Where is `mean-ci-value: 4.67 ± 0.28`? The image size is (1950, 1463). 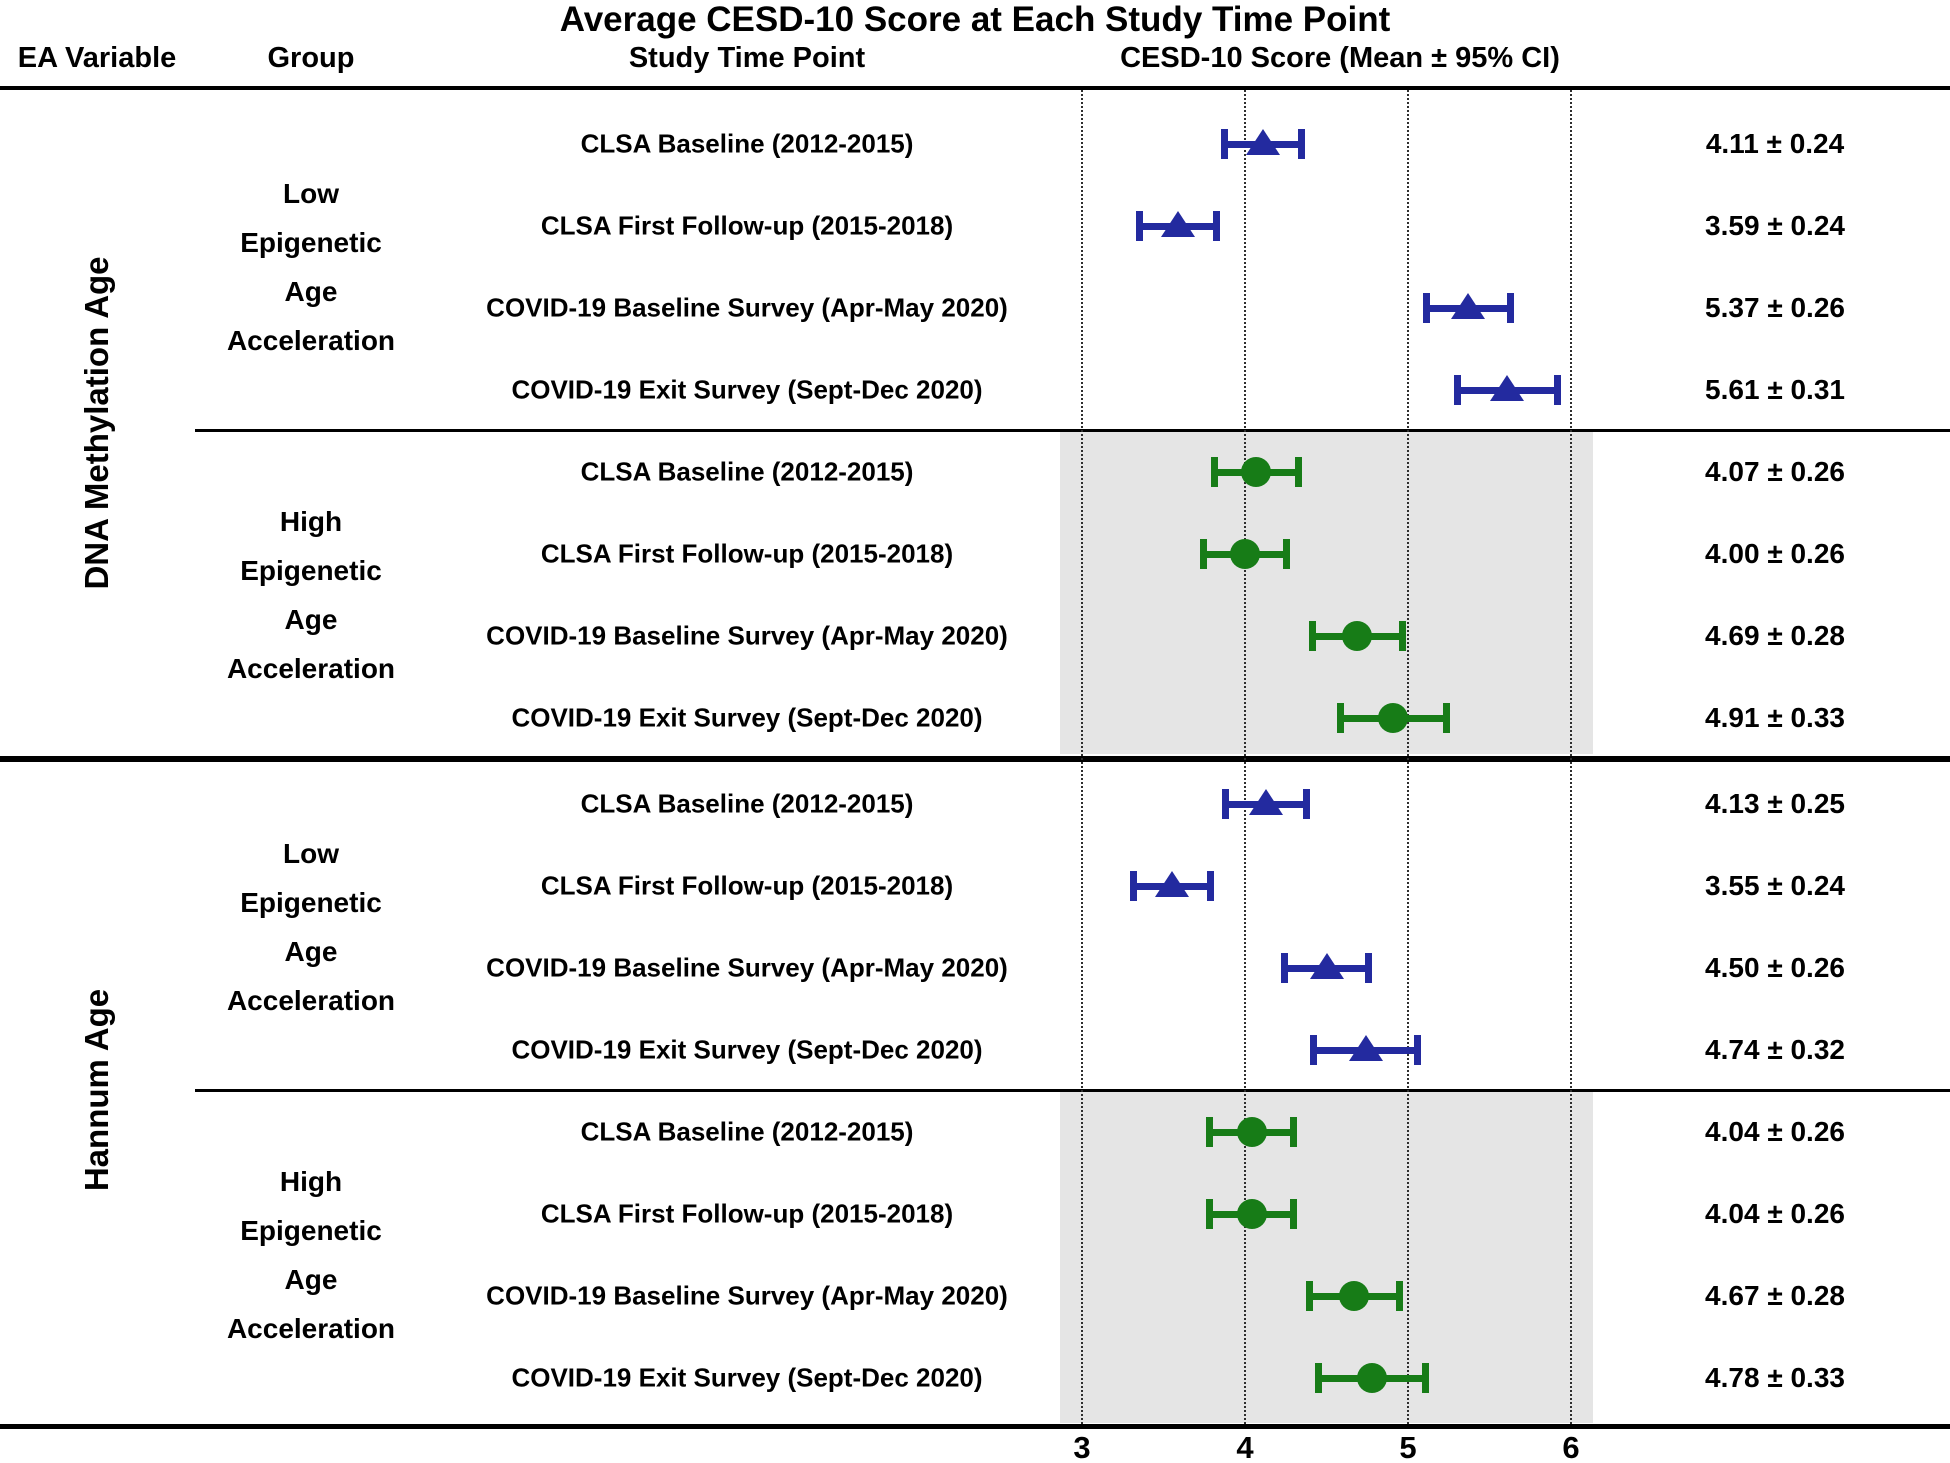
mean-ci-value: 4.67 ± 0.28 is located at coordinates (1775, 1295).